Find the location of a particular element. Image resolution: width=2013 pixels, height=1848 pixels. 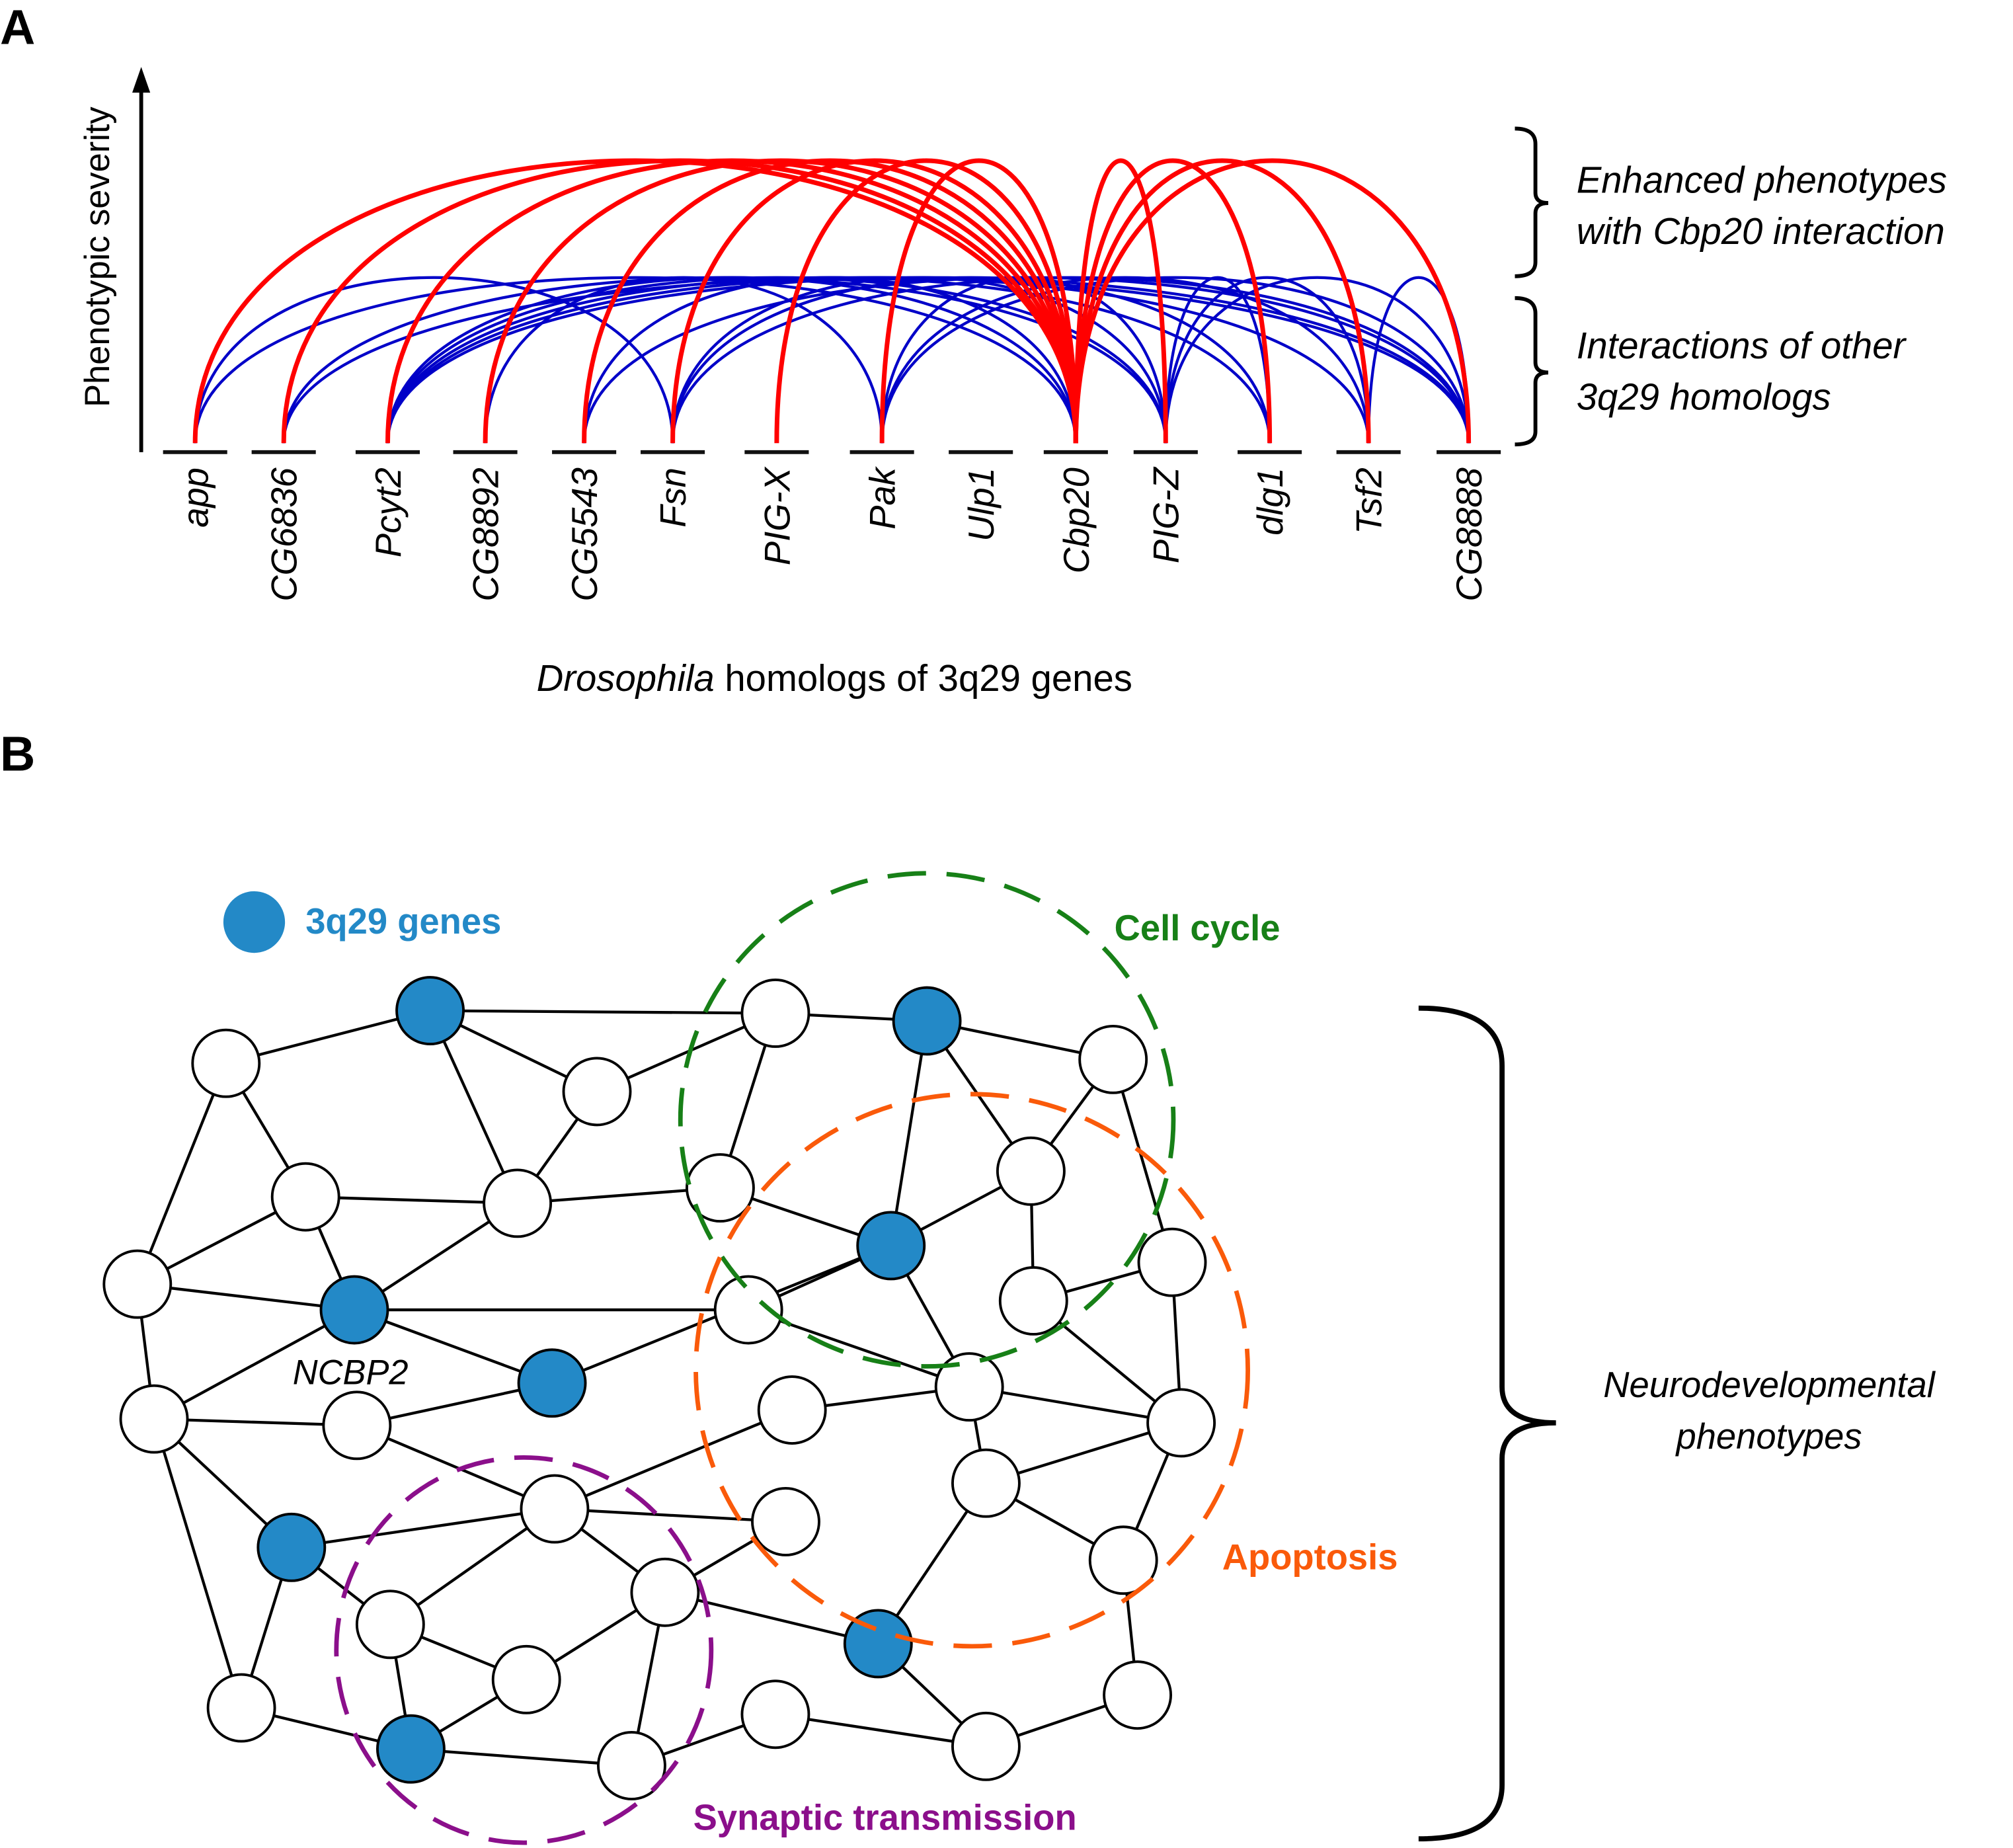

enhanced-interaction-arcs is located at coordinates (832, 301).